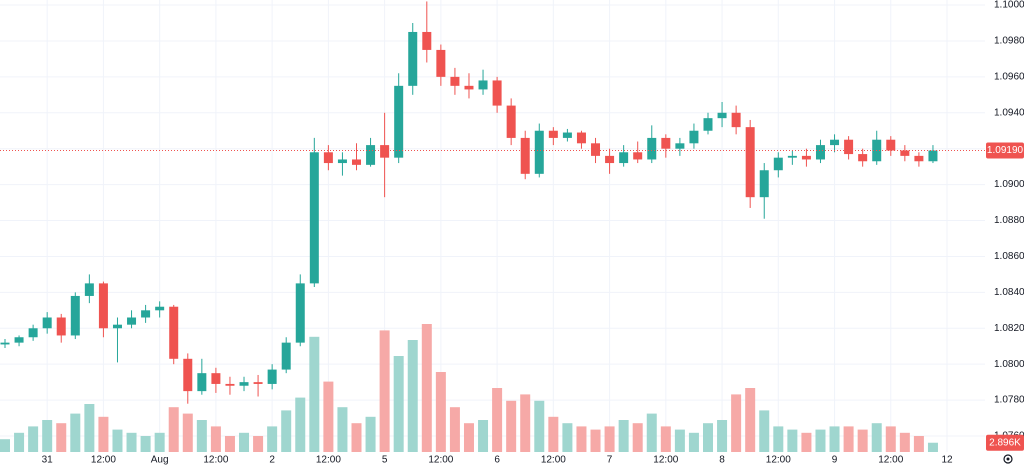  Describe the element at coordinates (722, 460) in the screenshot. I see `x-tick-label: 8` at that location.